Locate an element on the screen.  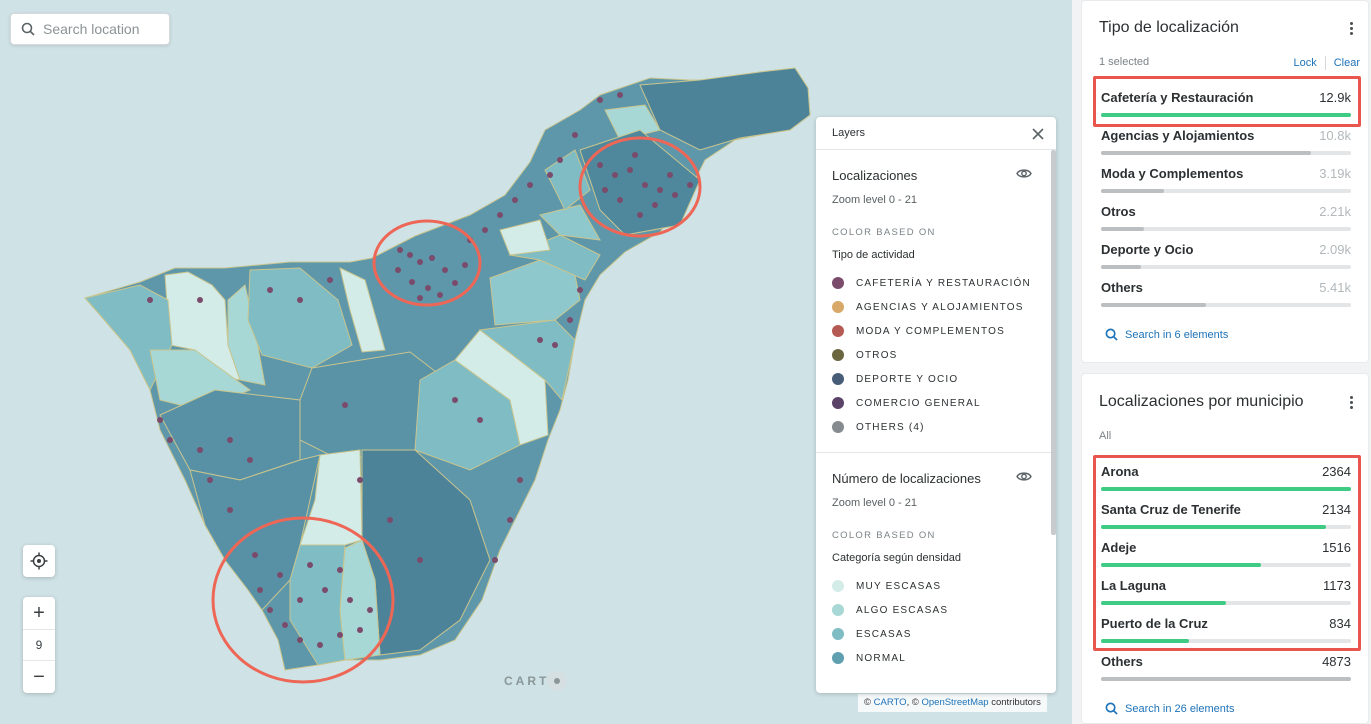
color-based-field: Categoría según densidad is located at coordinates (897, 558).